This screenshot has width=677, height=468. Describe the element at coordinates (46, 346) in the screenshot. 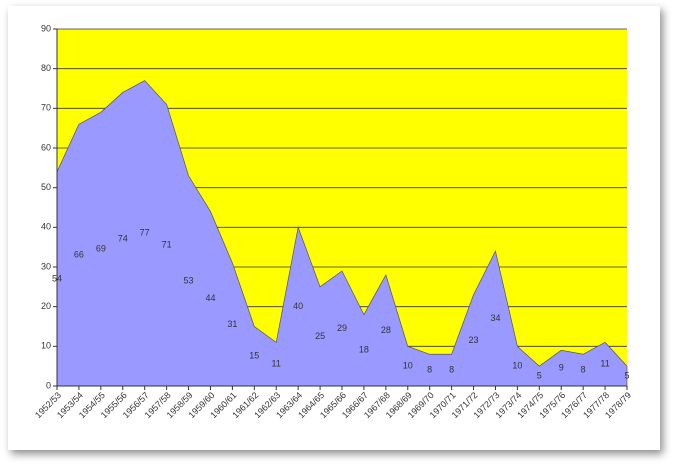

I see `y-tick-label: 10` at that location.